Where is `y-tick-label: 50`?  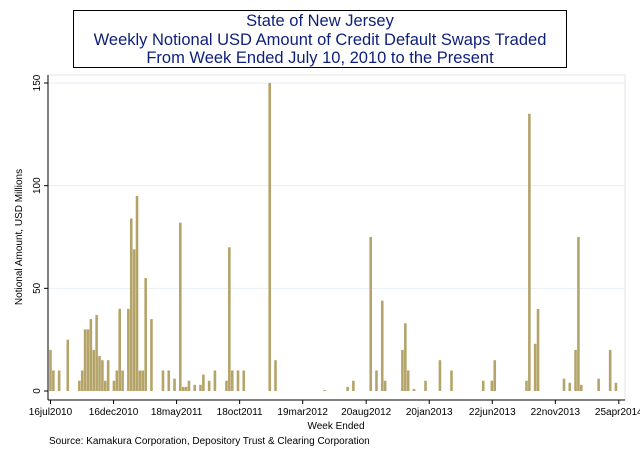
y-tick-label: 50 is located at coordinates (37, 288).